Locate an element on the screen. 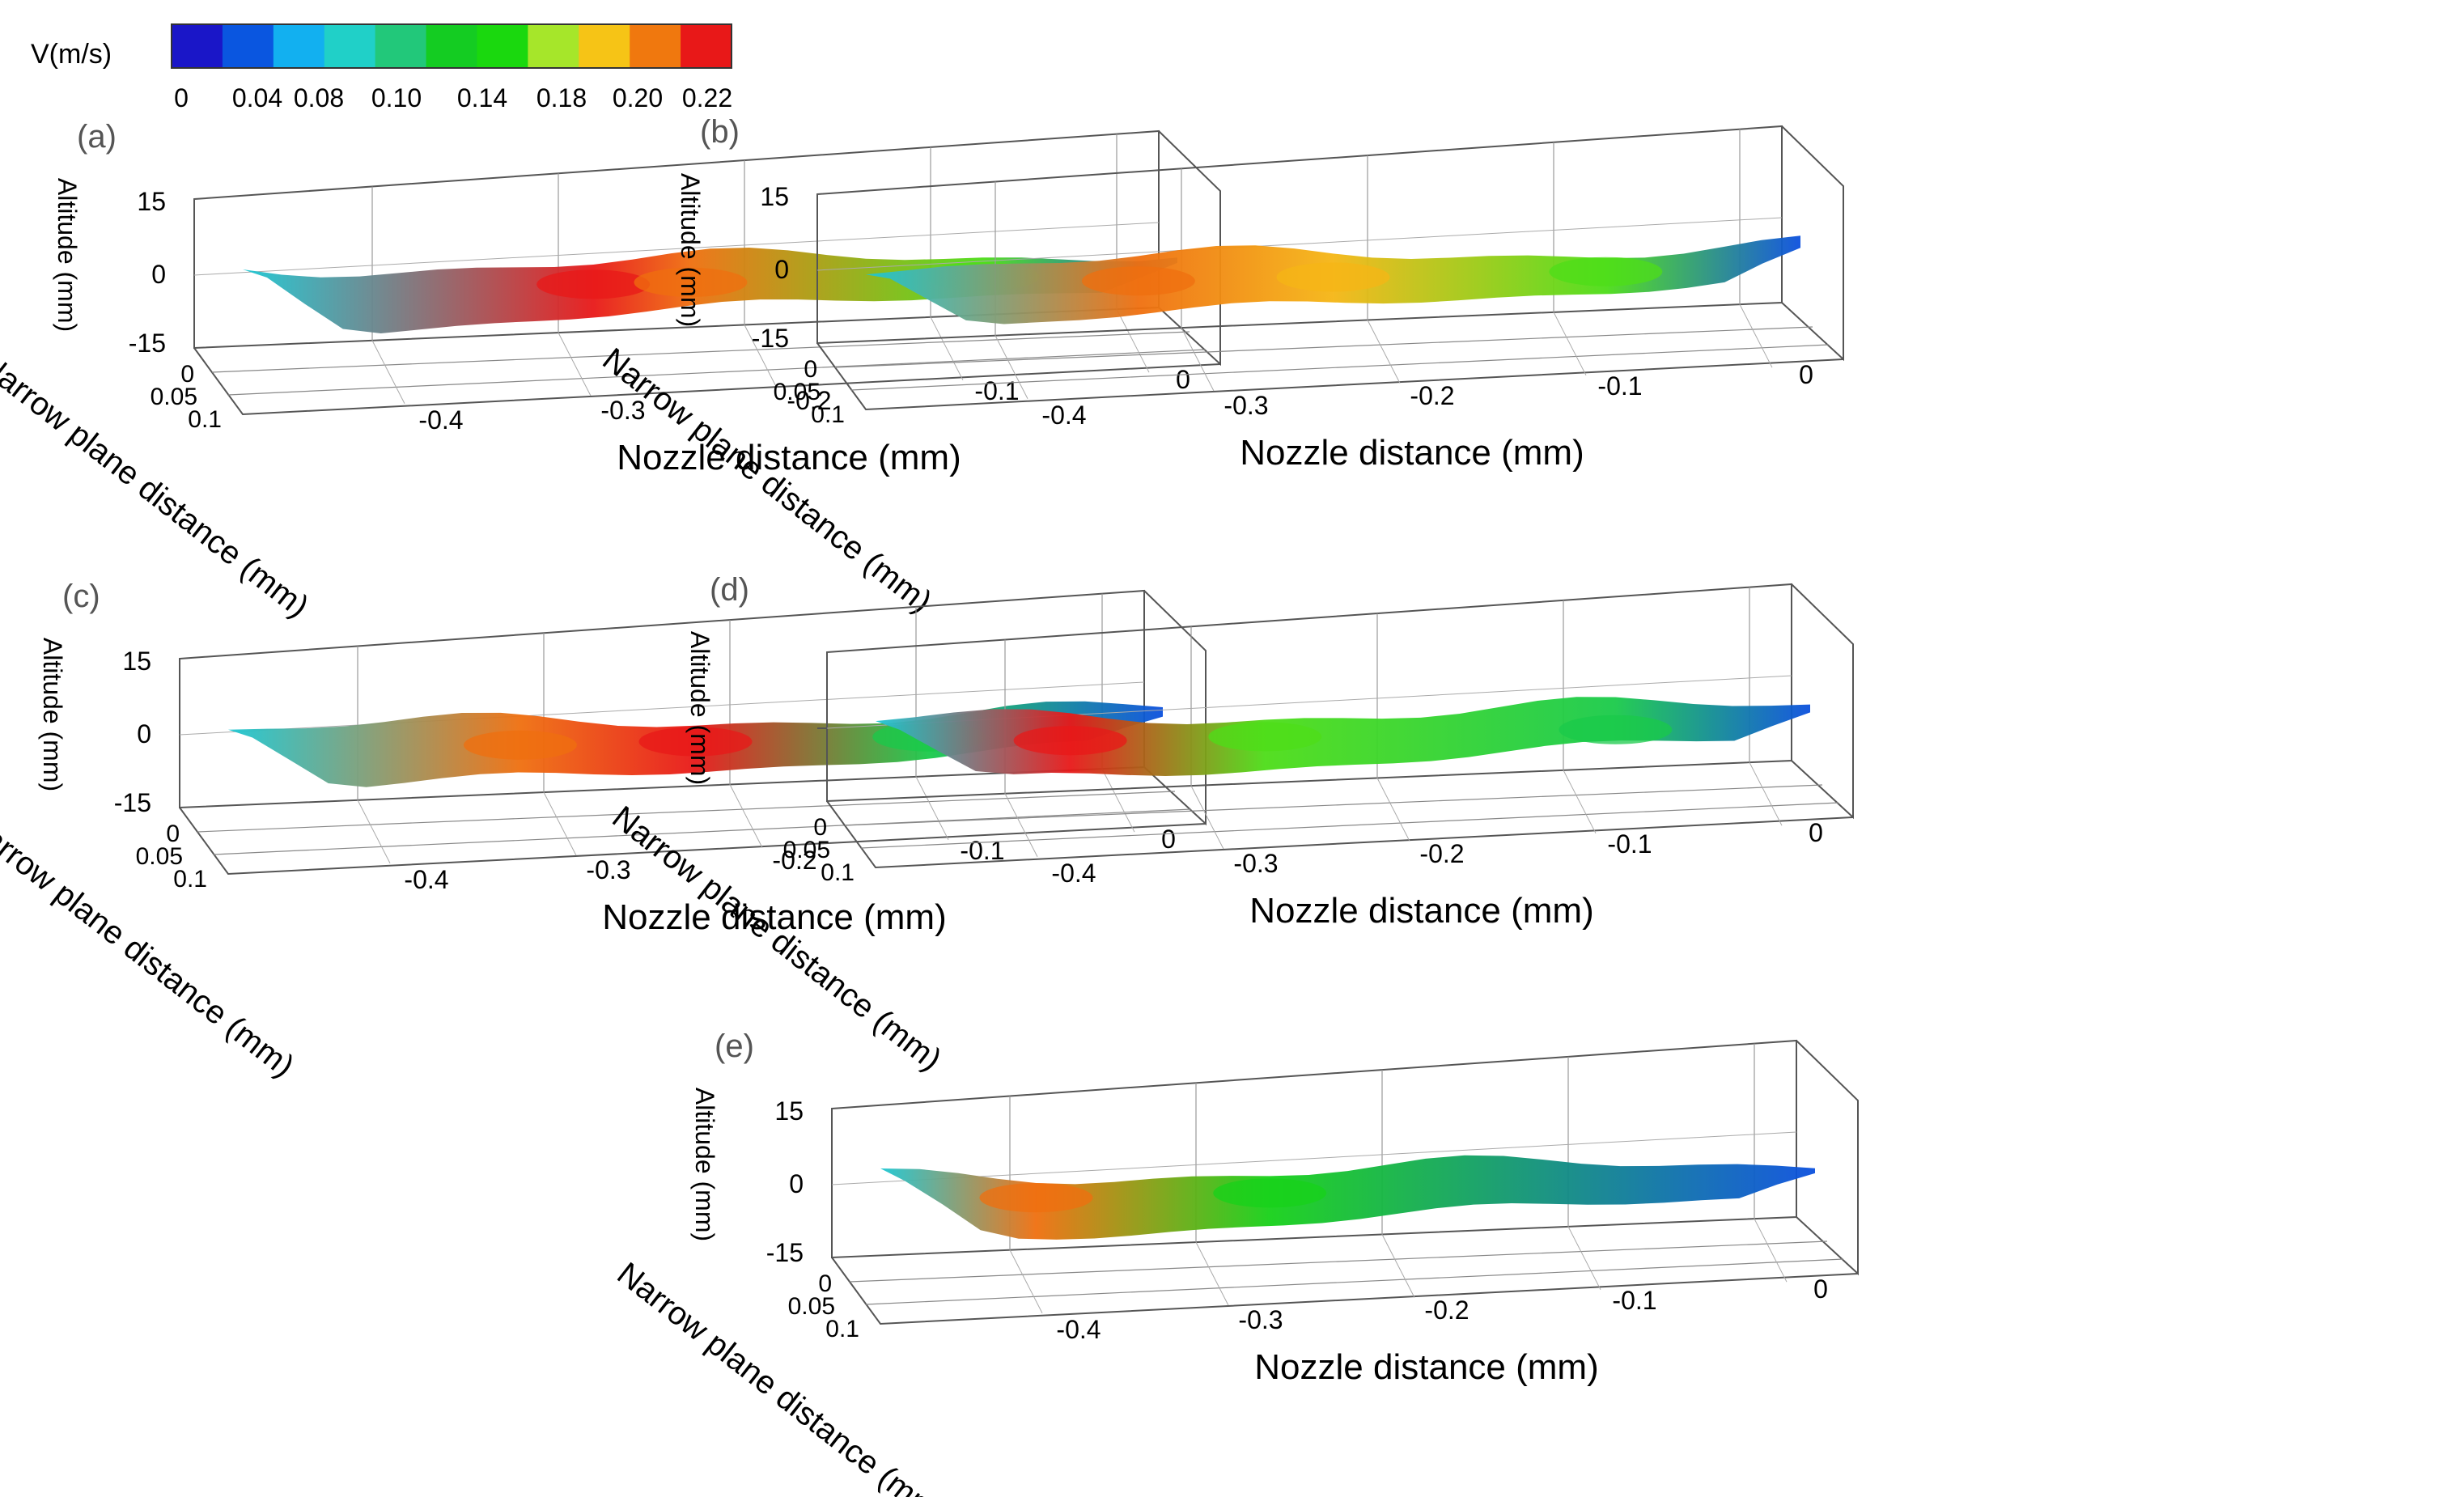  legend-tick-labels: 0 0.04 0.08 0.10 0.14 0.18 0.20 0.22 is located at coordinates (453, 97).